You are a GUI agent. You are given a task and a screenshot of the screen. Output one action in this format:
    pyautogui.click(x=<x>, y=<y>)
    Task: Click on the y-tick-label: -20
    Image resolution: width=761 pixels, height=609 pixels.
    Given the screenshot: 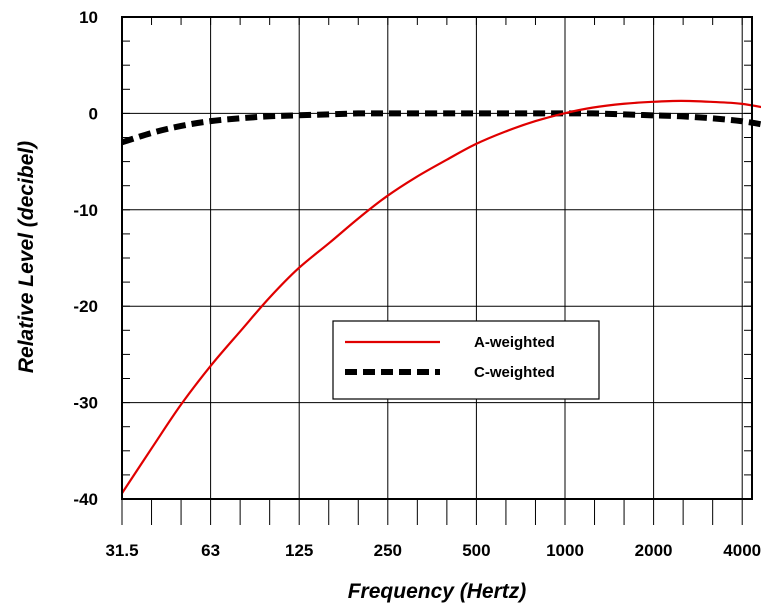 What is the action you would take?
    pyautogui.click(x=85, y=306)
    